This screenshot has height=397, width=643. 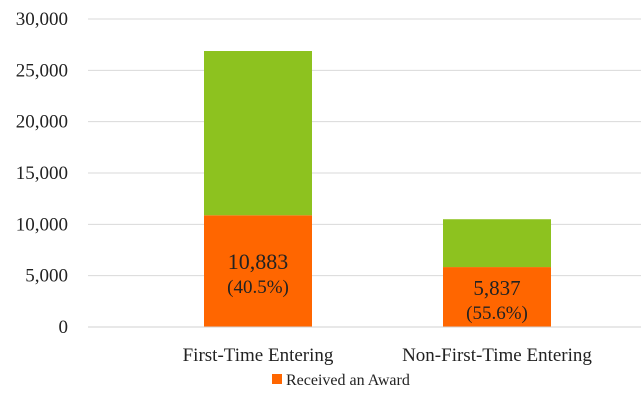 What do you see at coordinates (497, 355) in the screenshot?
I see `x-category-label: Non-First-Time Entering` at bounding box center [497, 355].